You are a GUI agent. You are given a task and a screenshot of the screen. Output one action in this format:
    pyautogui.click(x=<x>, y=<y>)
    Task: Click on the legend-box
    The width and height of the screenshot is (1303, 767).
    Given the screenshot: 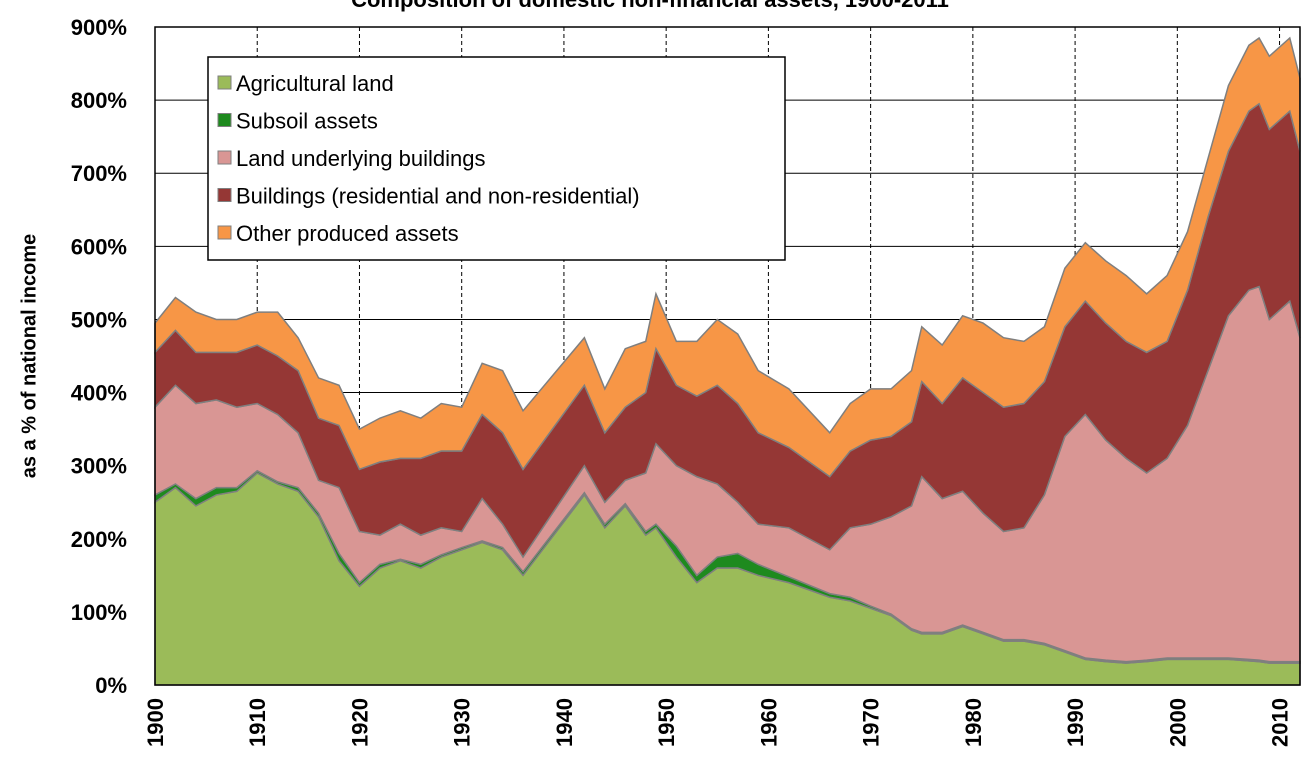 What is the action you would take?
    pyautogui.click(x=496, y=158)
    